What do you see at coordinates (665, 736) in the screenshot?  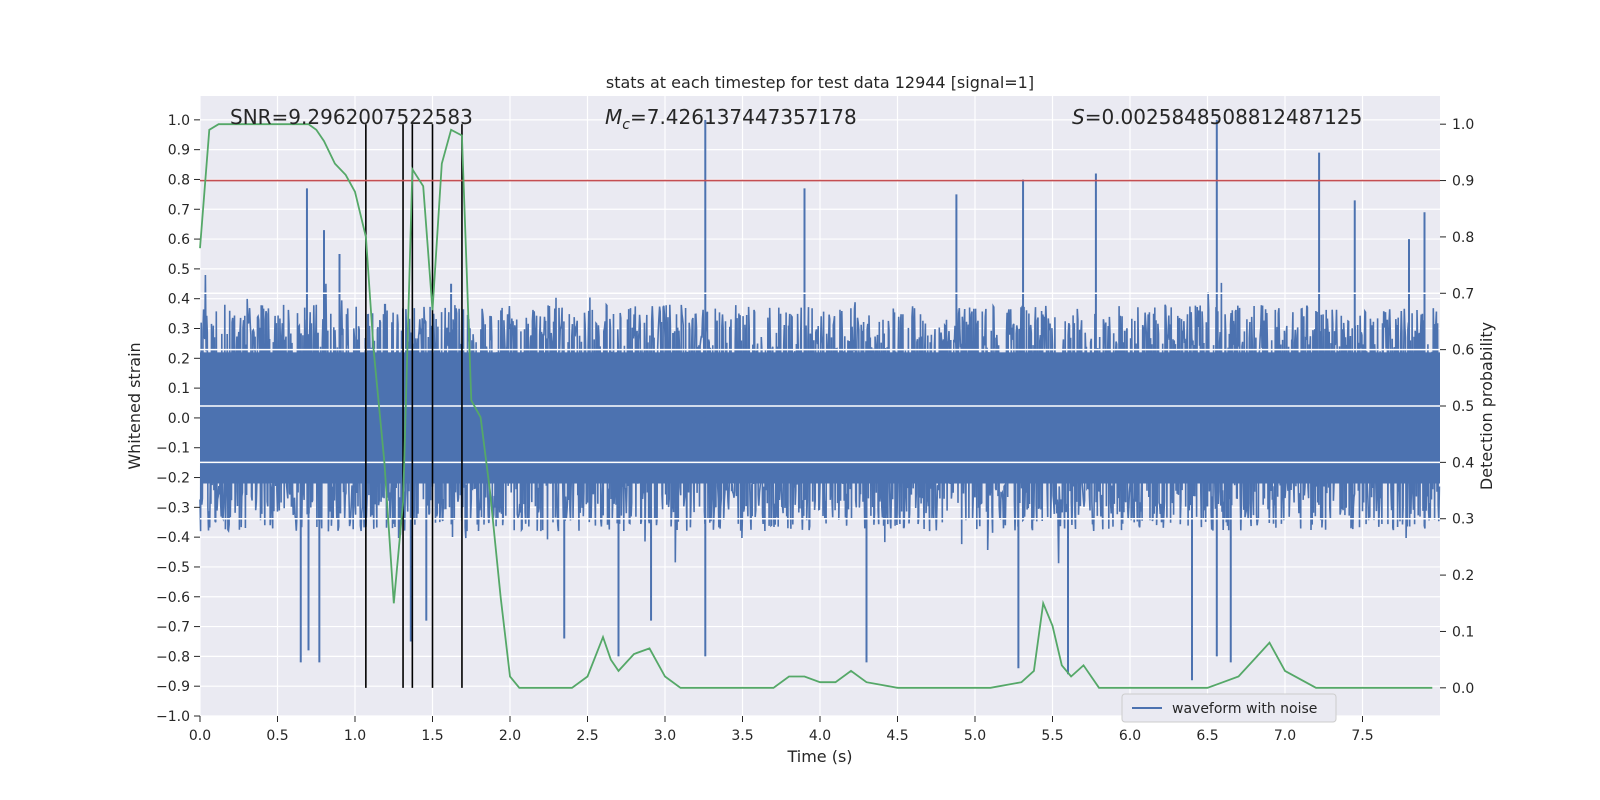 I see `x-tick-label: 3.0` at bounding box center [665, 736].